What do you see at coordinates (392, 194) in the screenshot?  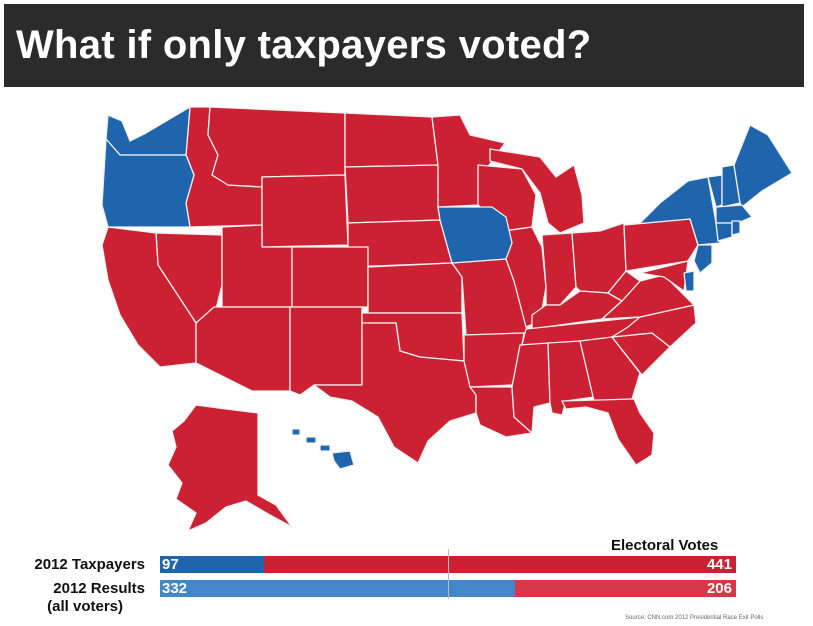 I see `state-south-dakota` at bounding box center [392, 194].